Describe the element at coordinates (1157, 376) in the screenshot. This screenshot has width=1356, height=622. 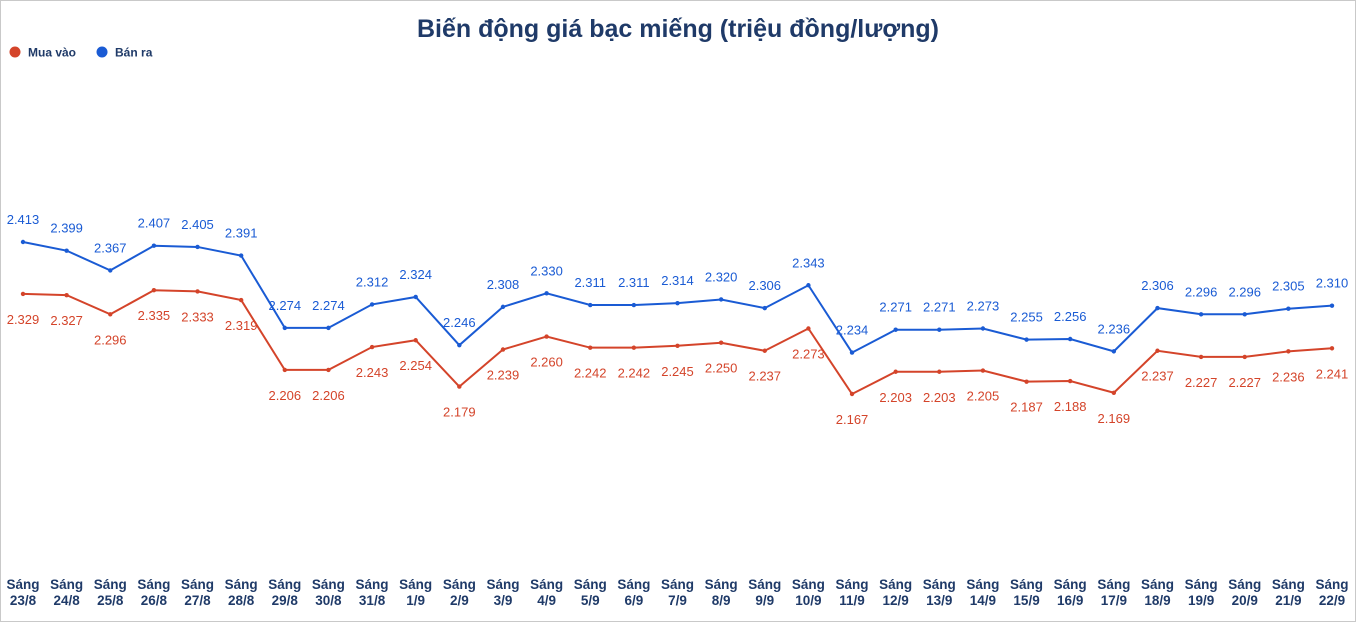
I see `data-label: 2.237` at that location.